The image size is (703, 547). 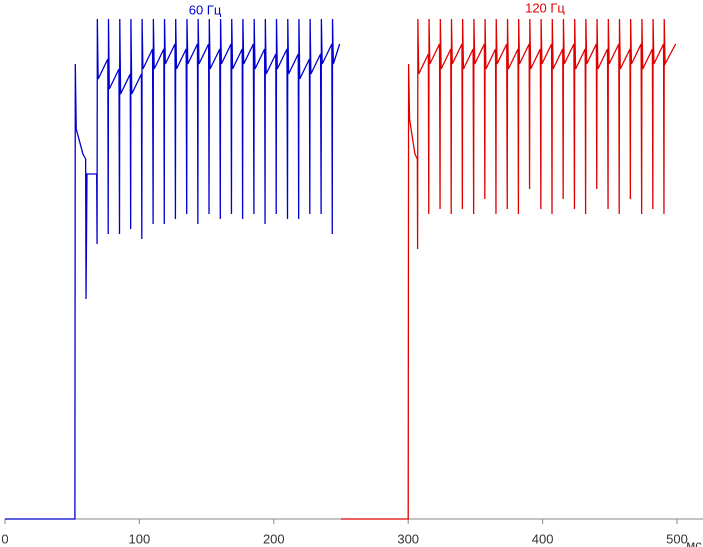 I want to click on annotation: 60 Гц, so click(x=205, y=9).